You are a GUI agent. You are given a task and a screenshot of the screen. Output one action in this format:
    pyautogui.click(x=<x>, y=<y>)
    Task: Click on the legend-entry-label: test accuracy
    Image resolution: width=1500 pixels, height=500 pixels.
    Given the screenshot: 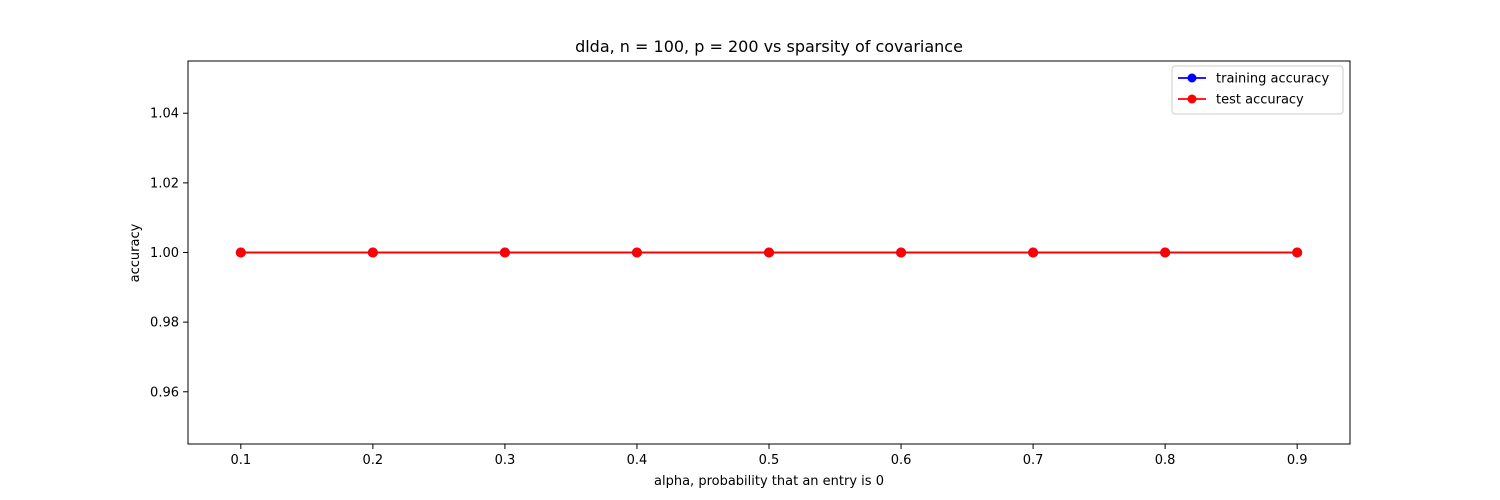 What is the action you would take?
    pyautogui.click(x=1260, y=100)
    